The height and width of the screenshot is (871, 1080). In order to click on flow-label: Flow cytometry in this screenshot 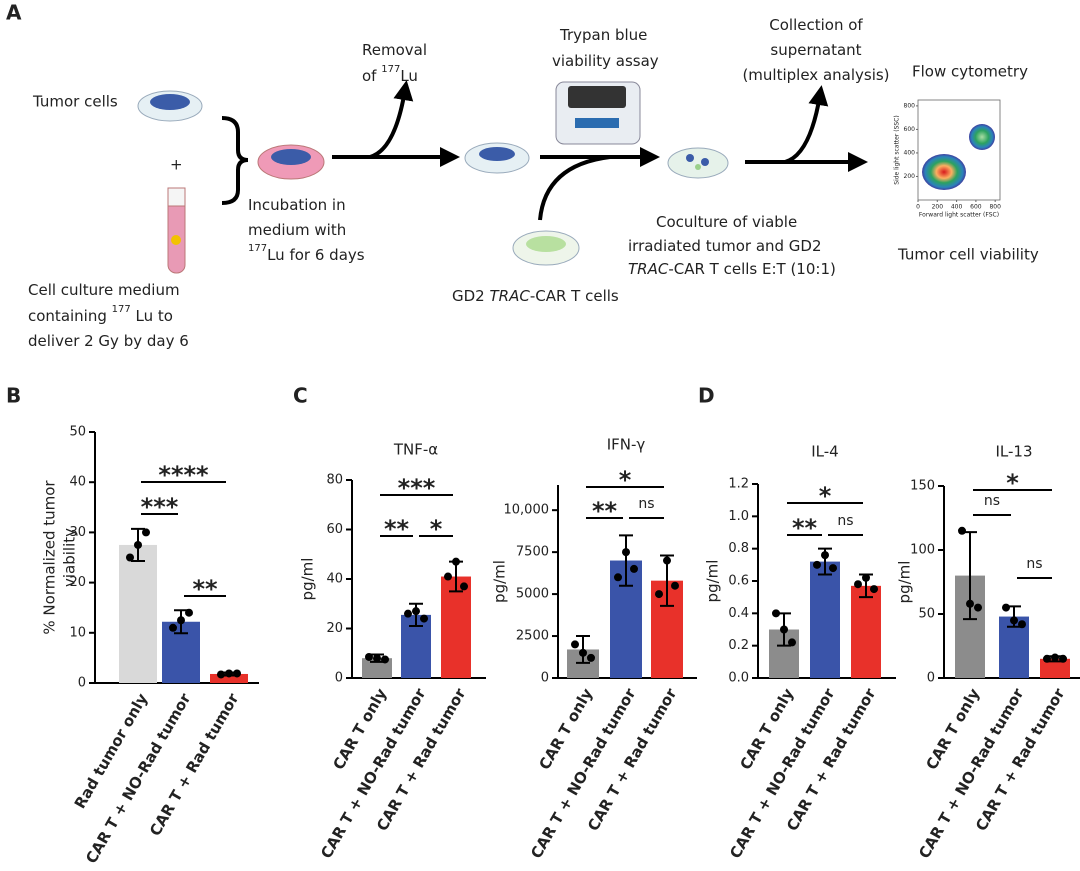, I will do `click(970, 72)`.